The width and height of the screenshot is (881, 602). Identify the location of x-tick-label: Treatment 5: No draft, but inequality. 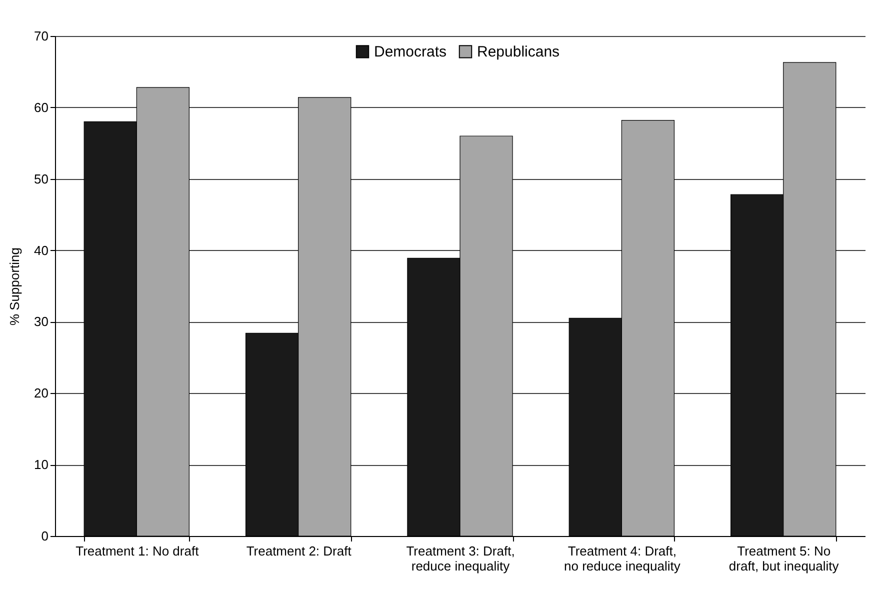
(784, 559).